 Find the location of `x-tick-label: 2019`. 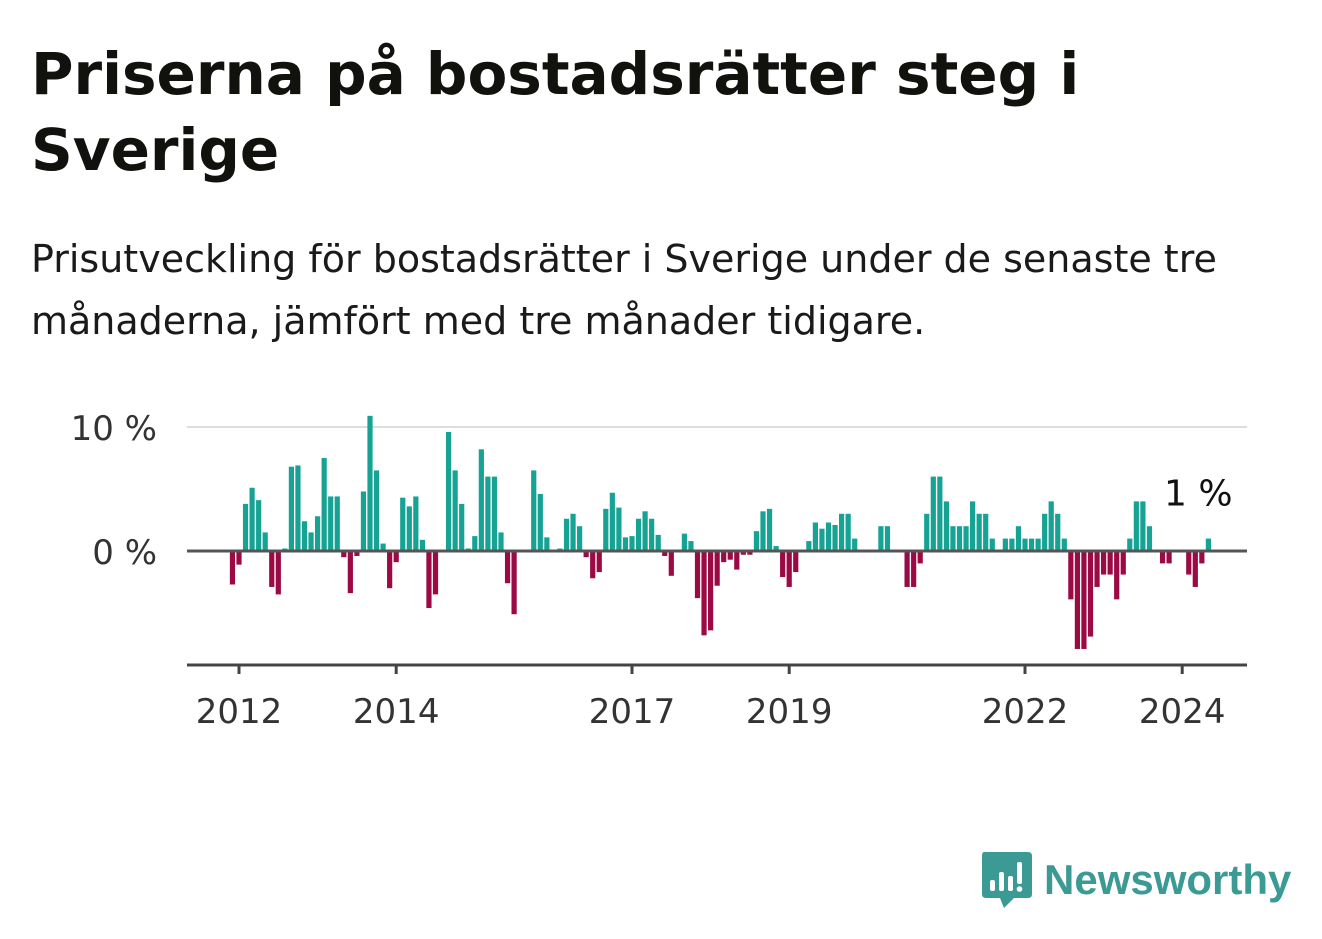

x-tick-label: 2019 is located at coordinates (789, 712).